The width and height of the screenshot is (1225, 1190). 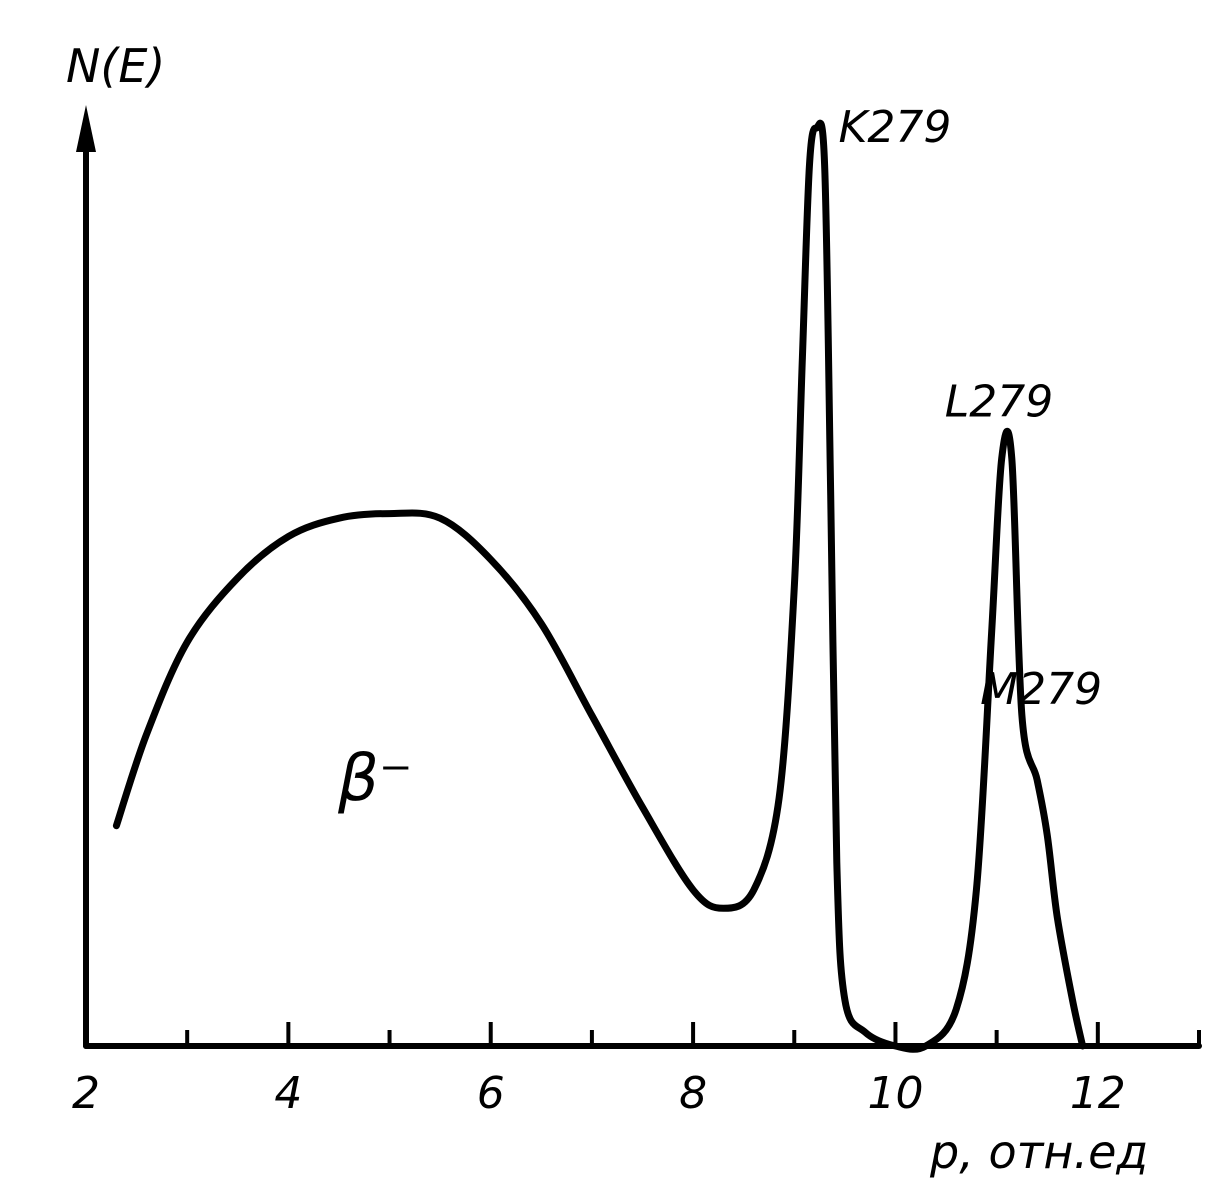 I want to click on x-tick-label: 8, so click(x=693, y=1093).